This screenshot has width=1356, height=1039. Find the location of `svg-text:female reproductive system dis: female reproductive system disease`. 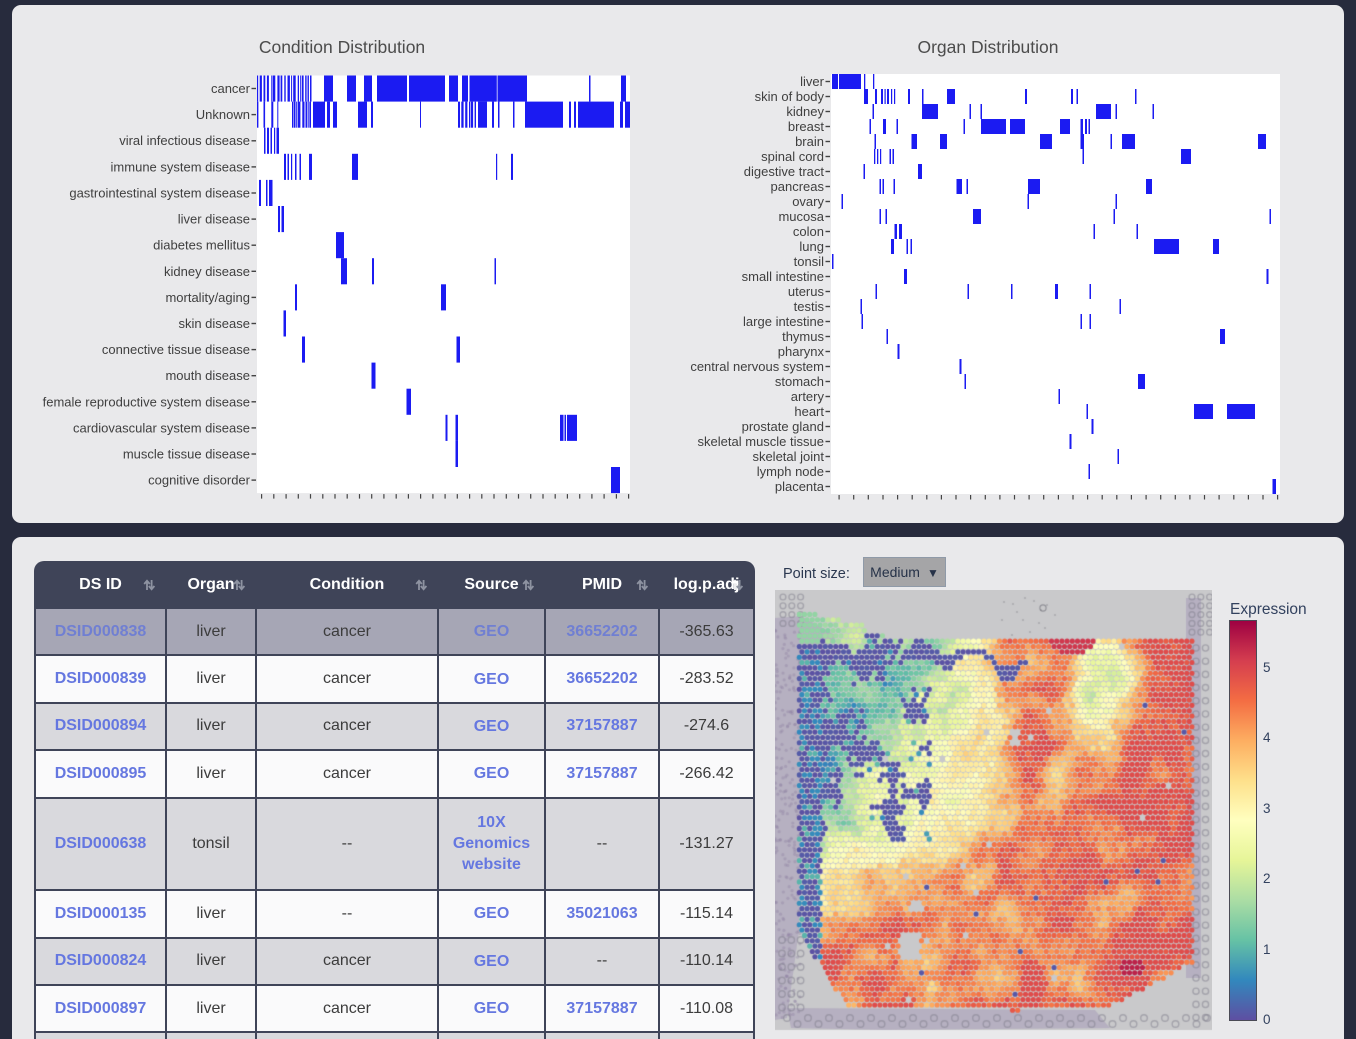

svg-text:female reproductive system dis: female reproductive system disease is located at coordinates (146, 401).